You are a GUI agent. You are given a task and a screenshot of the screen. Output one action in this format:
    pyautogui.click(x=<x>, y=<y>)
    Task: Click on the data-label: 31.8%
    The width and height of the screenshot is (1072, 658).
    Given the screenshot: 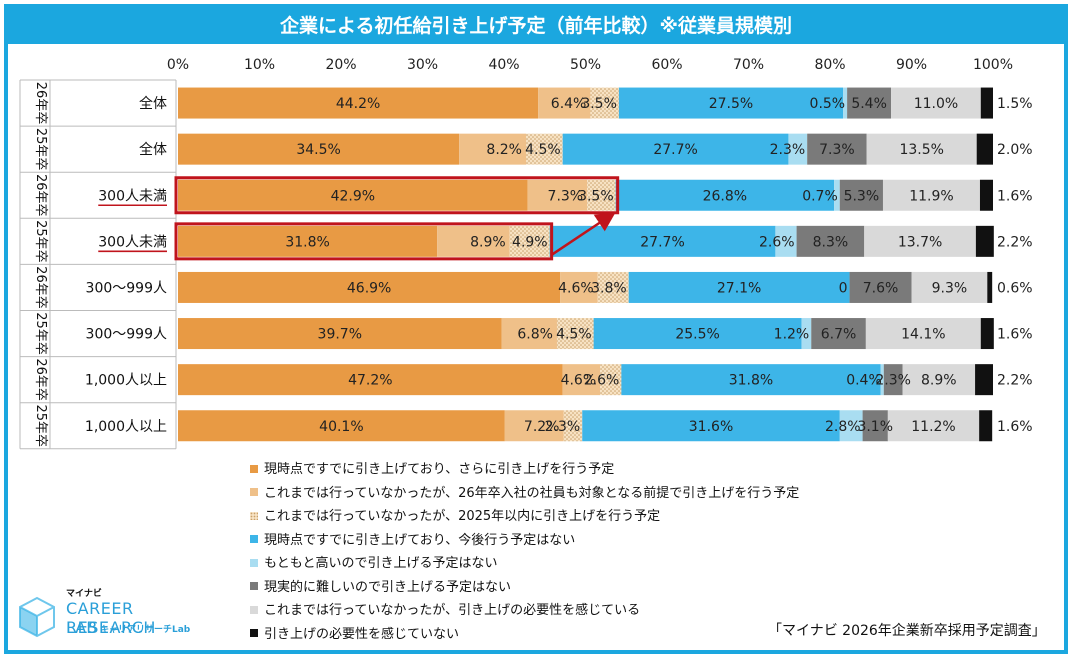 What is the action you would take?
    pyautogui.click(x=307, y=242)
    